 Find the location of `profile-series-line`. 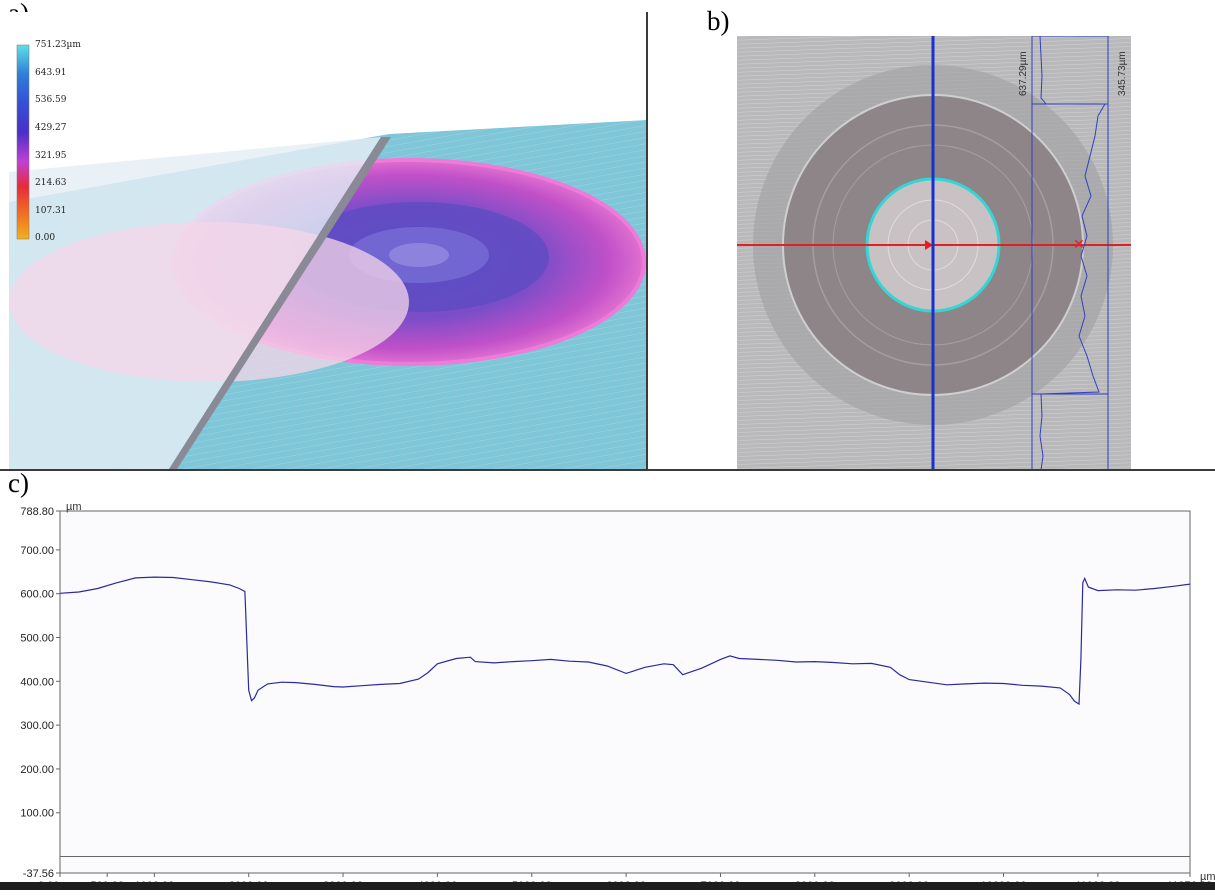

profile-series-line is located at coordinates (625, 641).